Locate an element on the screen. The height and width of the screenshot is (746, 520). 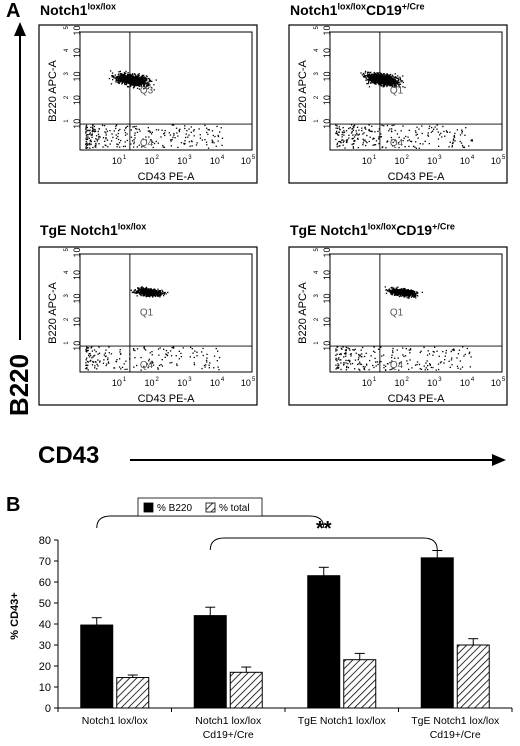
flow-title-4: TgE Notch1lox/loxCD19+/Cre is located at coordinates (372, 229).